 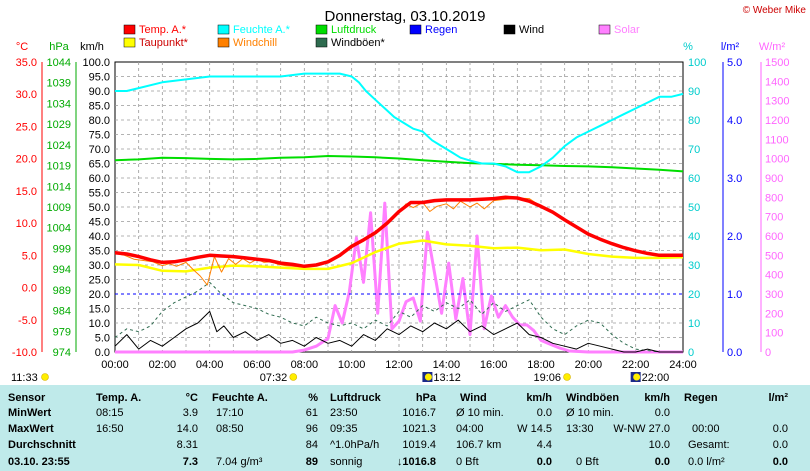 What do you see at coordinates (26, 192) in the screenshot?
I see `tick-temp: 15.0` at bounding box center [26, 192].